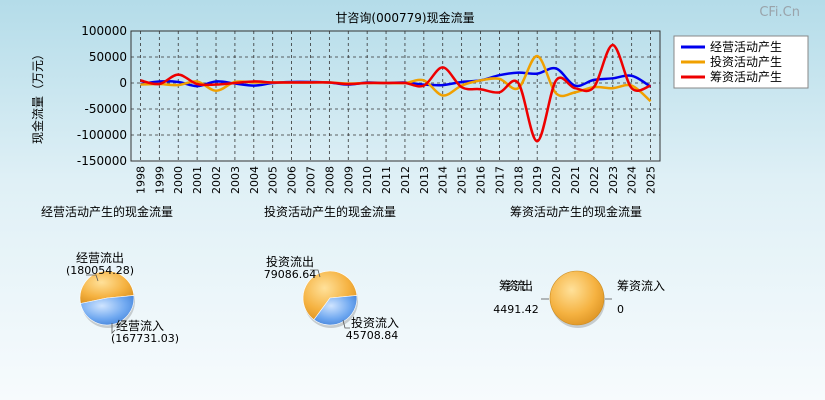  I want to click on x-tick-label: 2014, so click(443, 180).